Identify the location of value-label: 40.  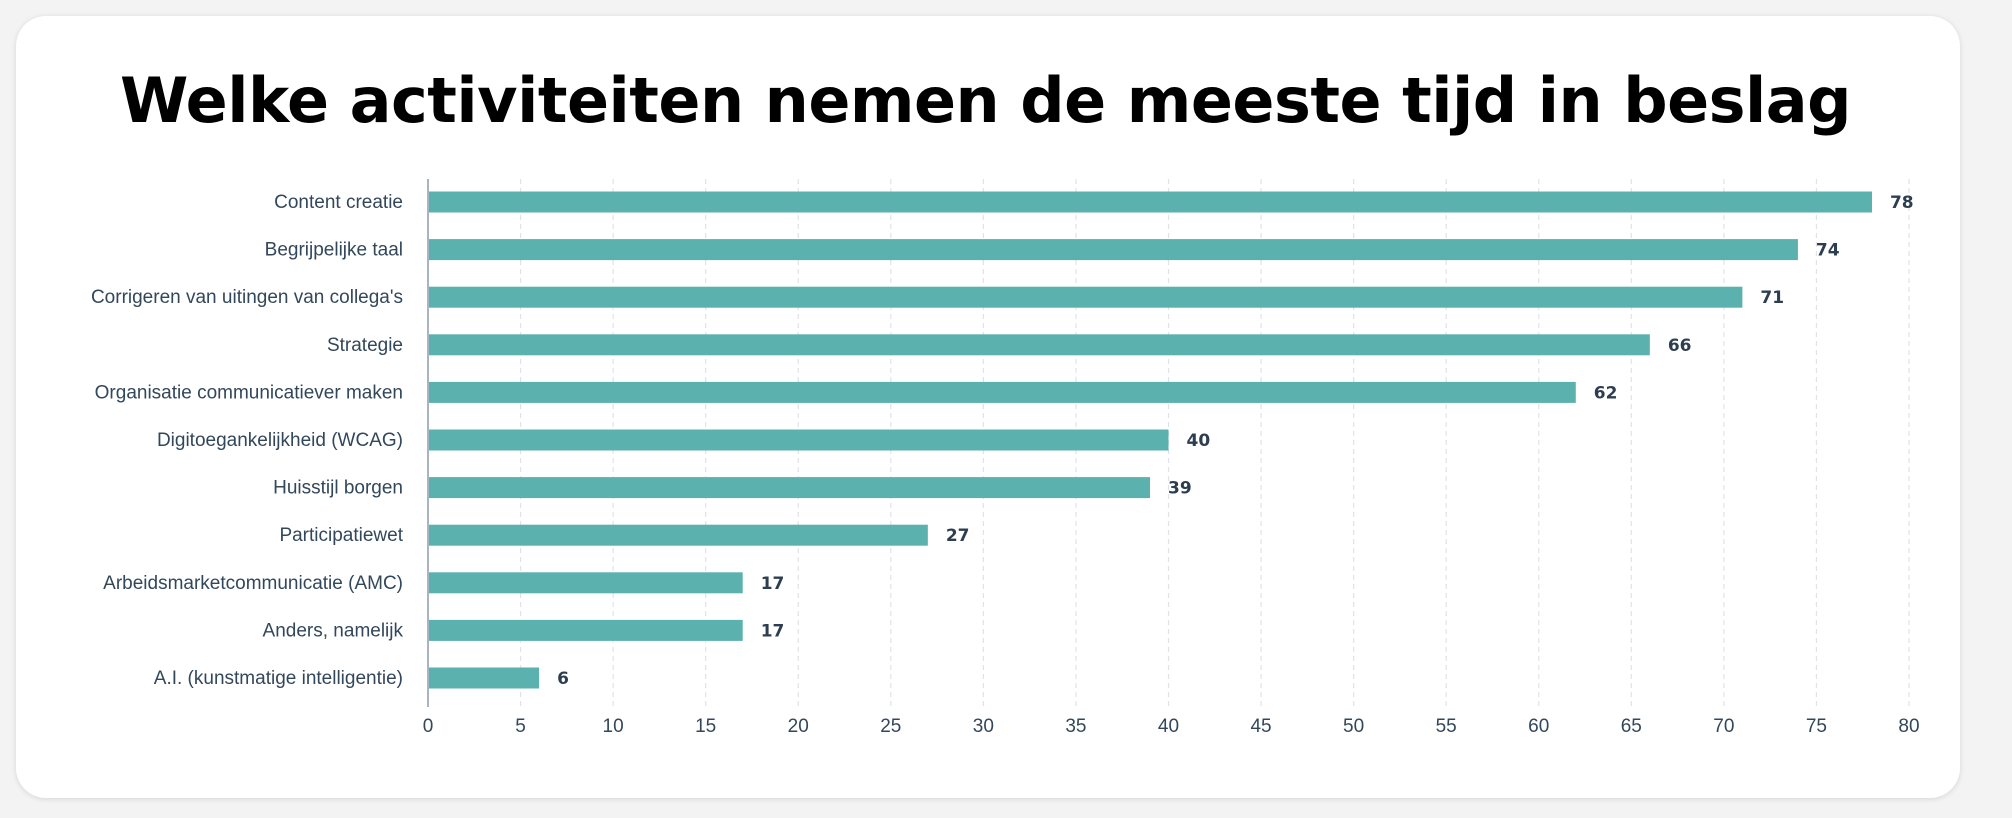
(1199, 441).